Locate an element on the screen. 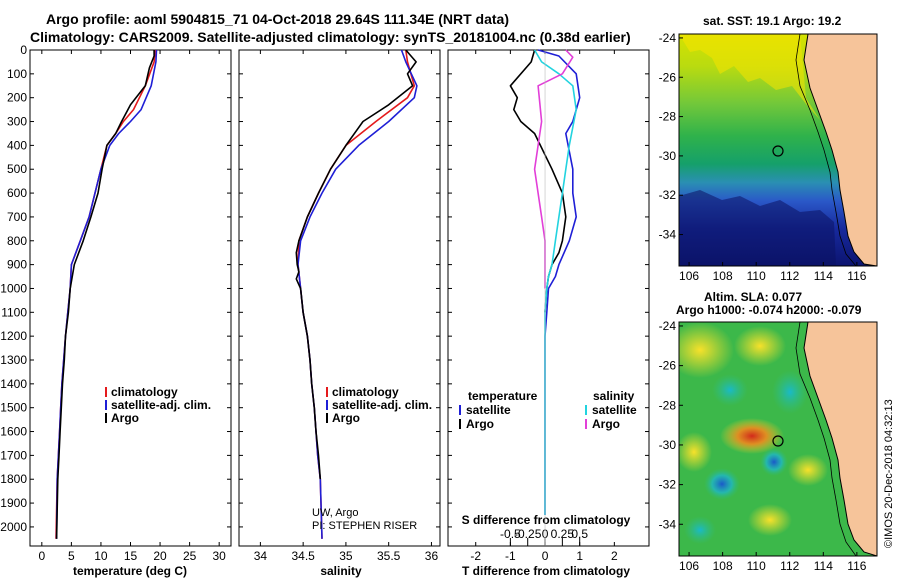 The height and width of the screenshot is (580, 900). depth-tick-label: 1300 is located at coordinates (13, 360).